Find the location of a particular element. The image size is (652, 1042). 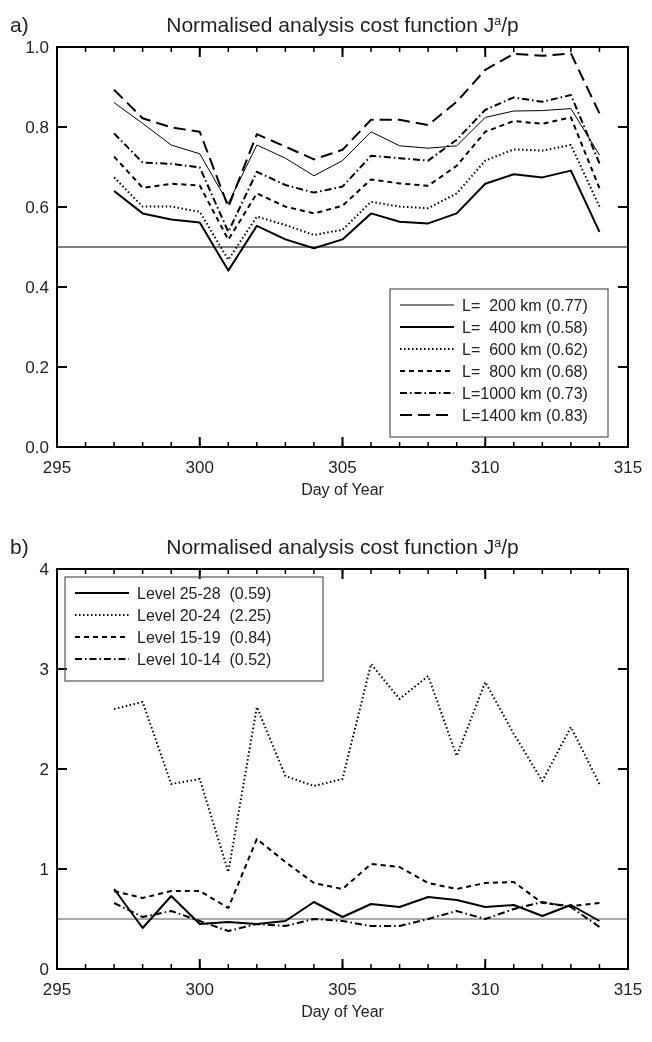

y-tick-label: 0.2 is located at coordinates (37, 367).